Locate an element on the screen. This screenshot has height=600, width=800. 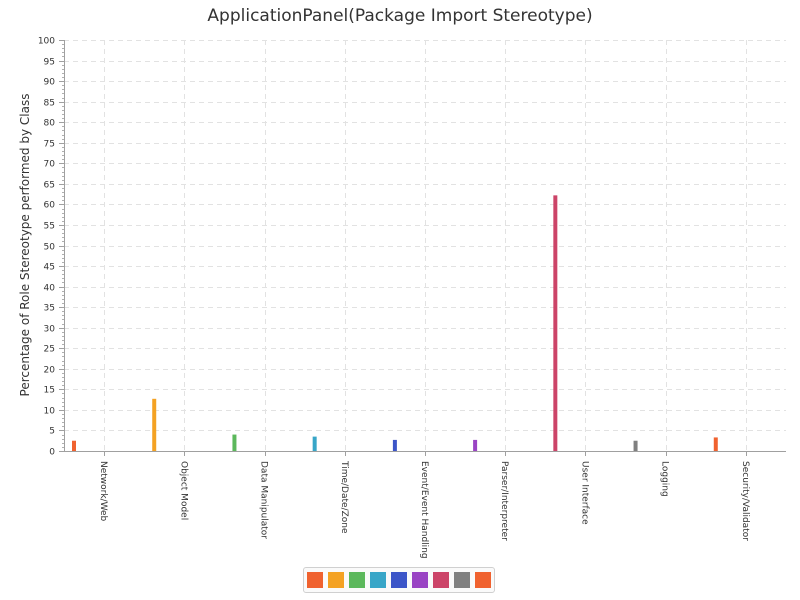
y-tick-label: 0 is located at coordinates (52, 453).